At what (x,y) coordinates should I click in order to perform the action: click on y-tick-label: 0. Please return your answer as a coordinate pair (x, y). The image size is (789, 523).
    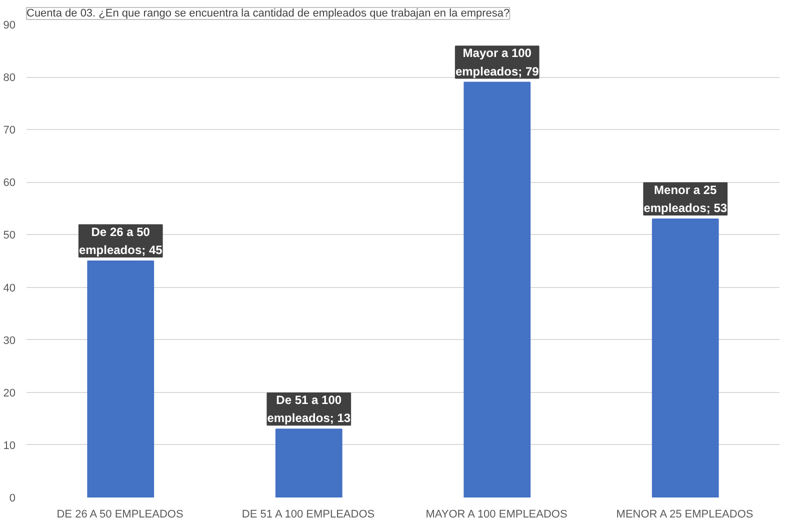
    Looking at the image, I should click on (12, 498).